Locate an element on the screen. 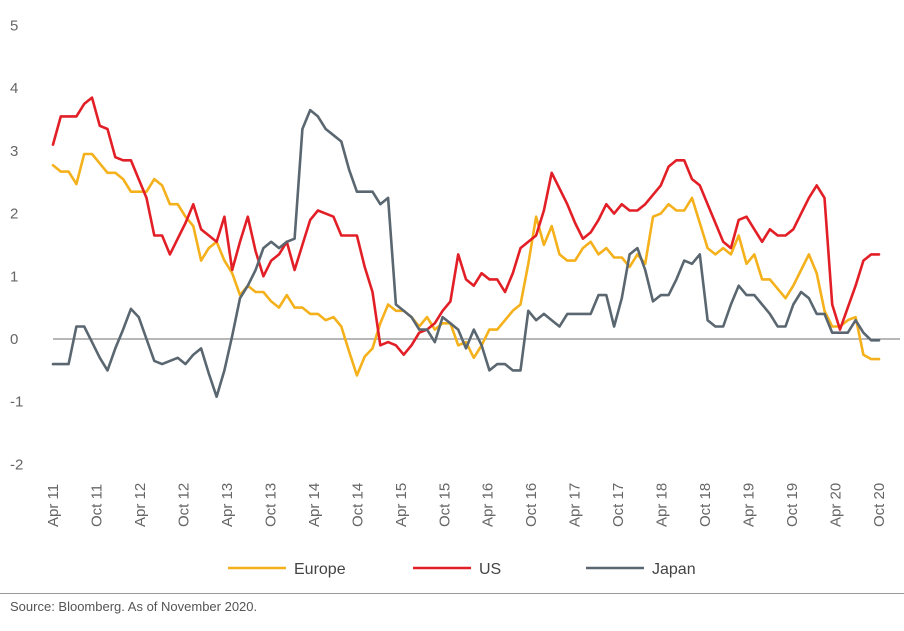 The width and height of the screenshot is (904, 631). x-tick-label: Oct 16 is located at coordinates (531, 505).